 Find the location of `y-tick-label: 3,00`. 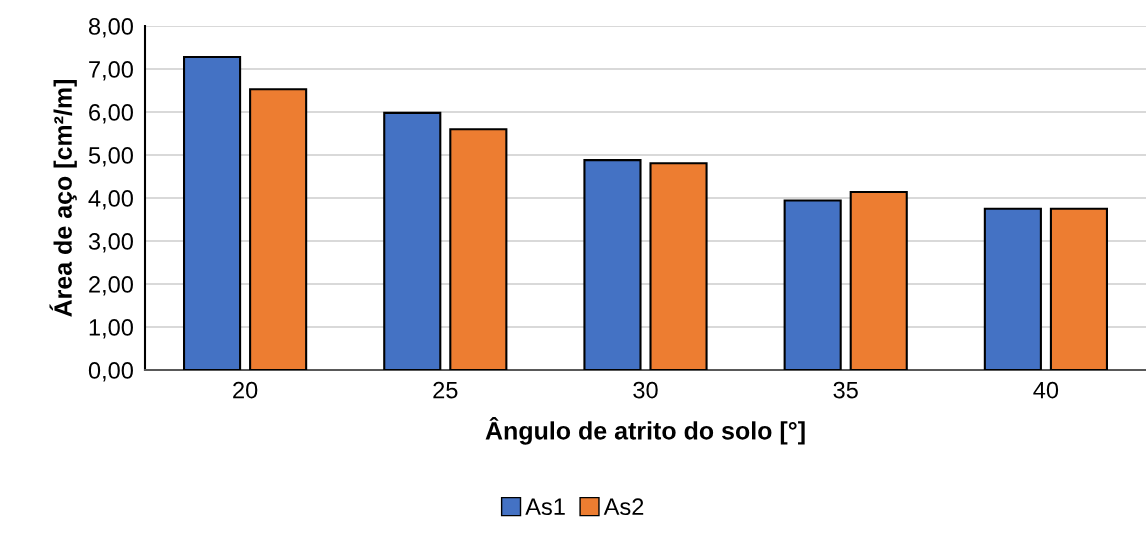

y-tick-label: 3,00 is located at coordinates (110, 243).